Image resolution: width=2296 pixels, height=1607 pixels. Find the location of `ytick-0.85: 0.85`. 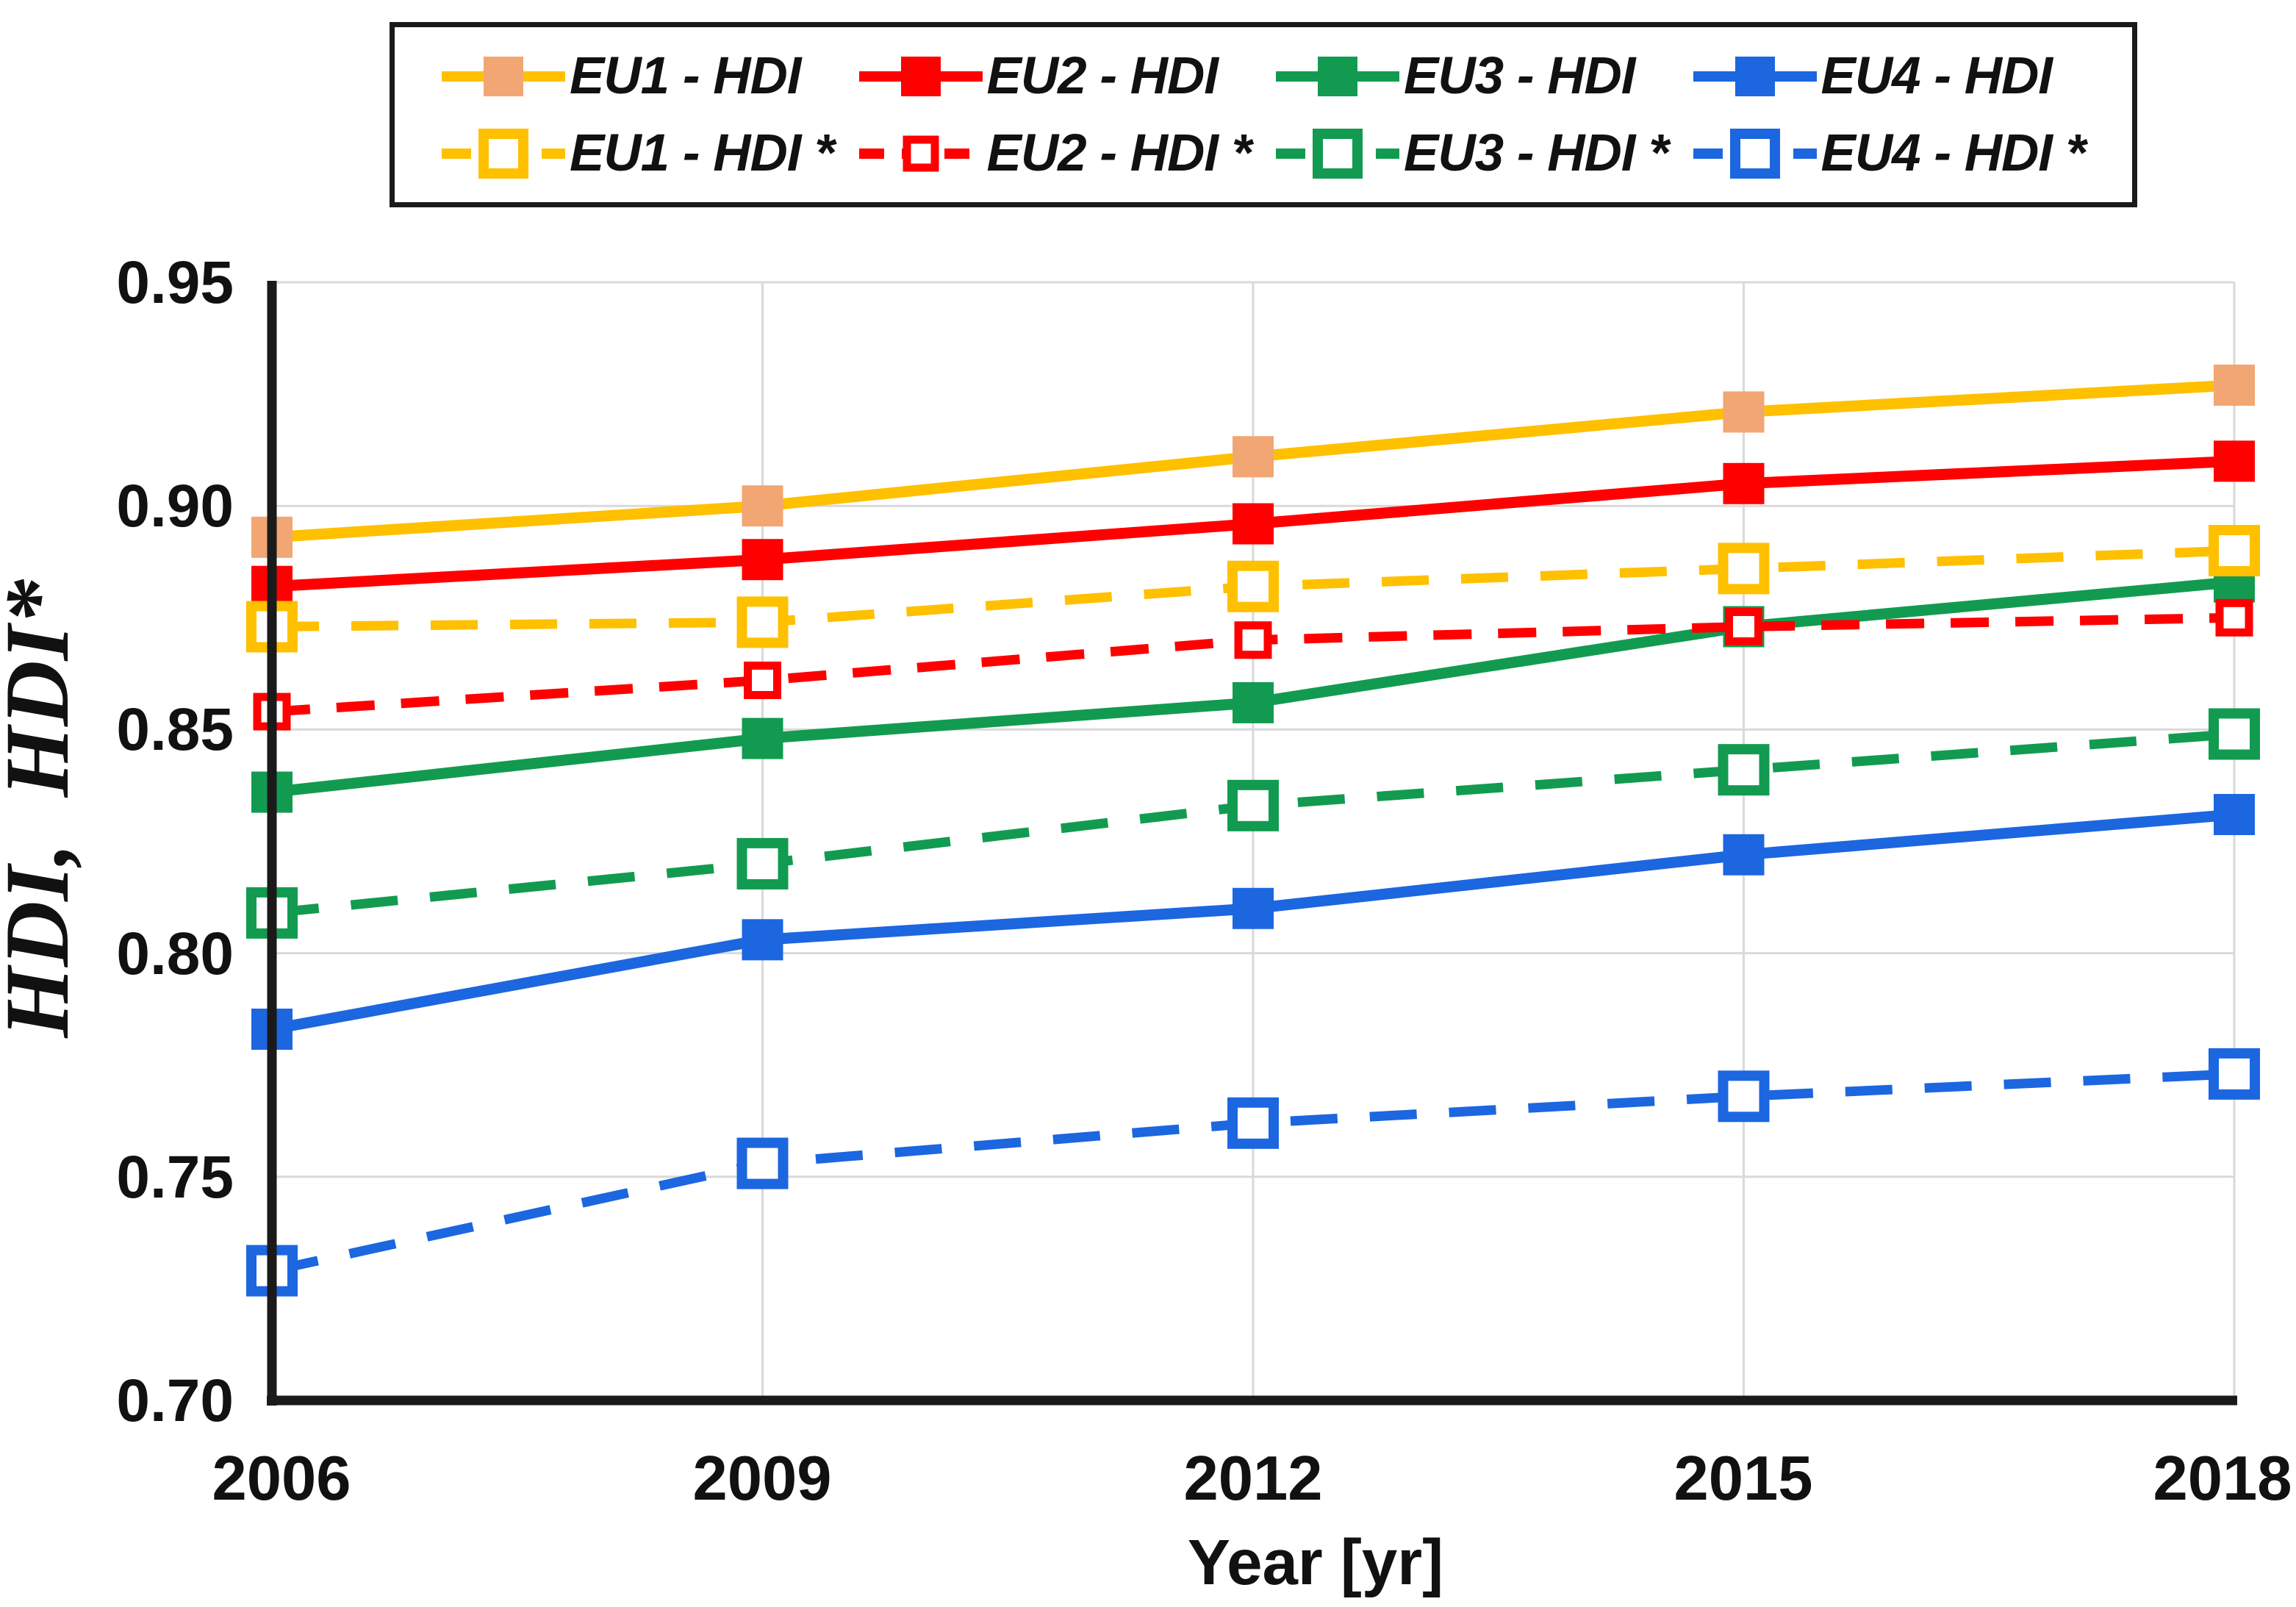

ytick-0.85: 0.85 is located at coordinates (175, 729).